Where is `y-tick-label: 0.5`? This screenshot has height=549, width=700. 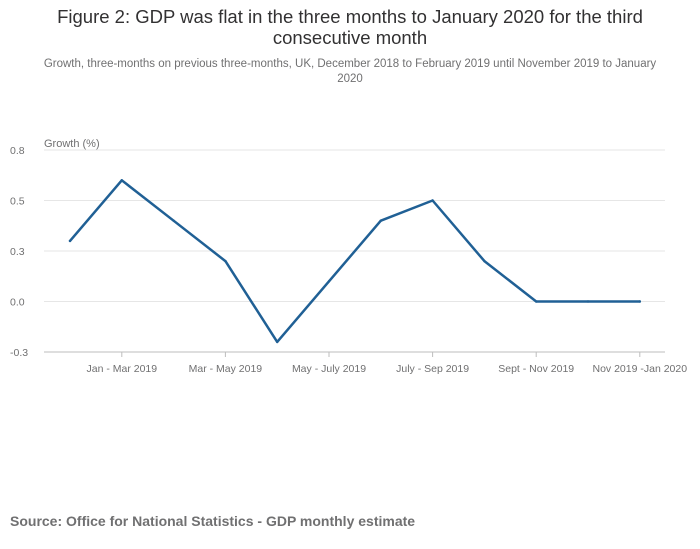
y-tick-label: 0.5 is located at coordinates (17, 202).